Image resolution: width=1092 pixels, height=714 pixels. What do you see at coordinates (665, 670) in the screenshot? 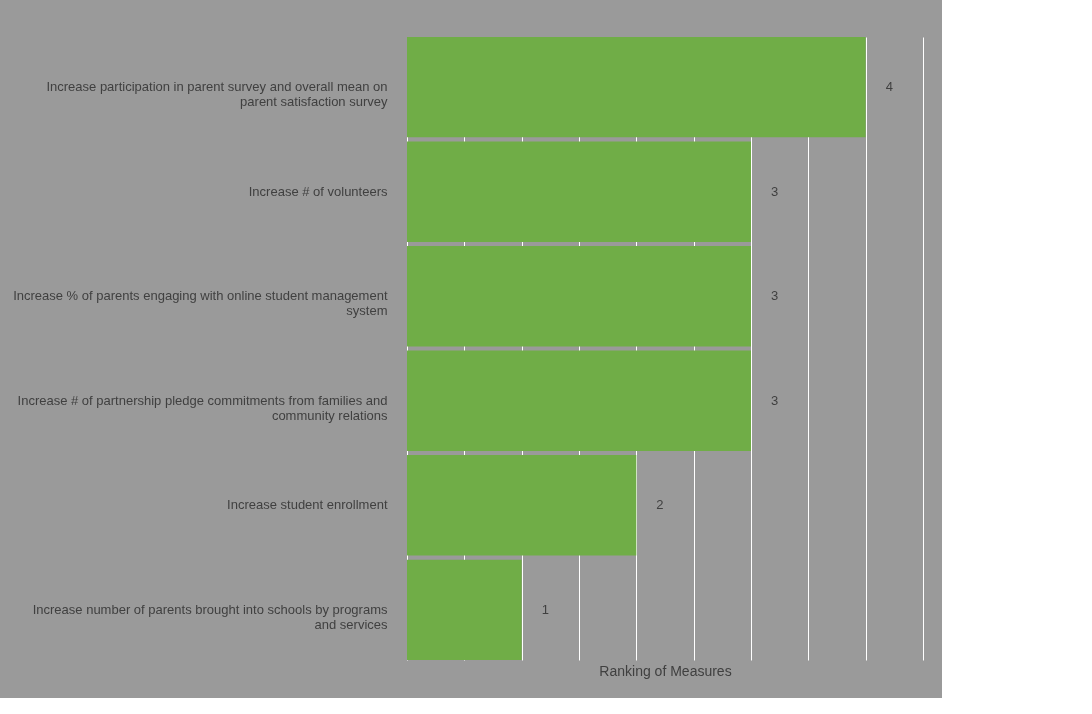
I see `x-axis-title: Ranking of Measures` at bounding box center [665, 670].